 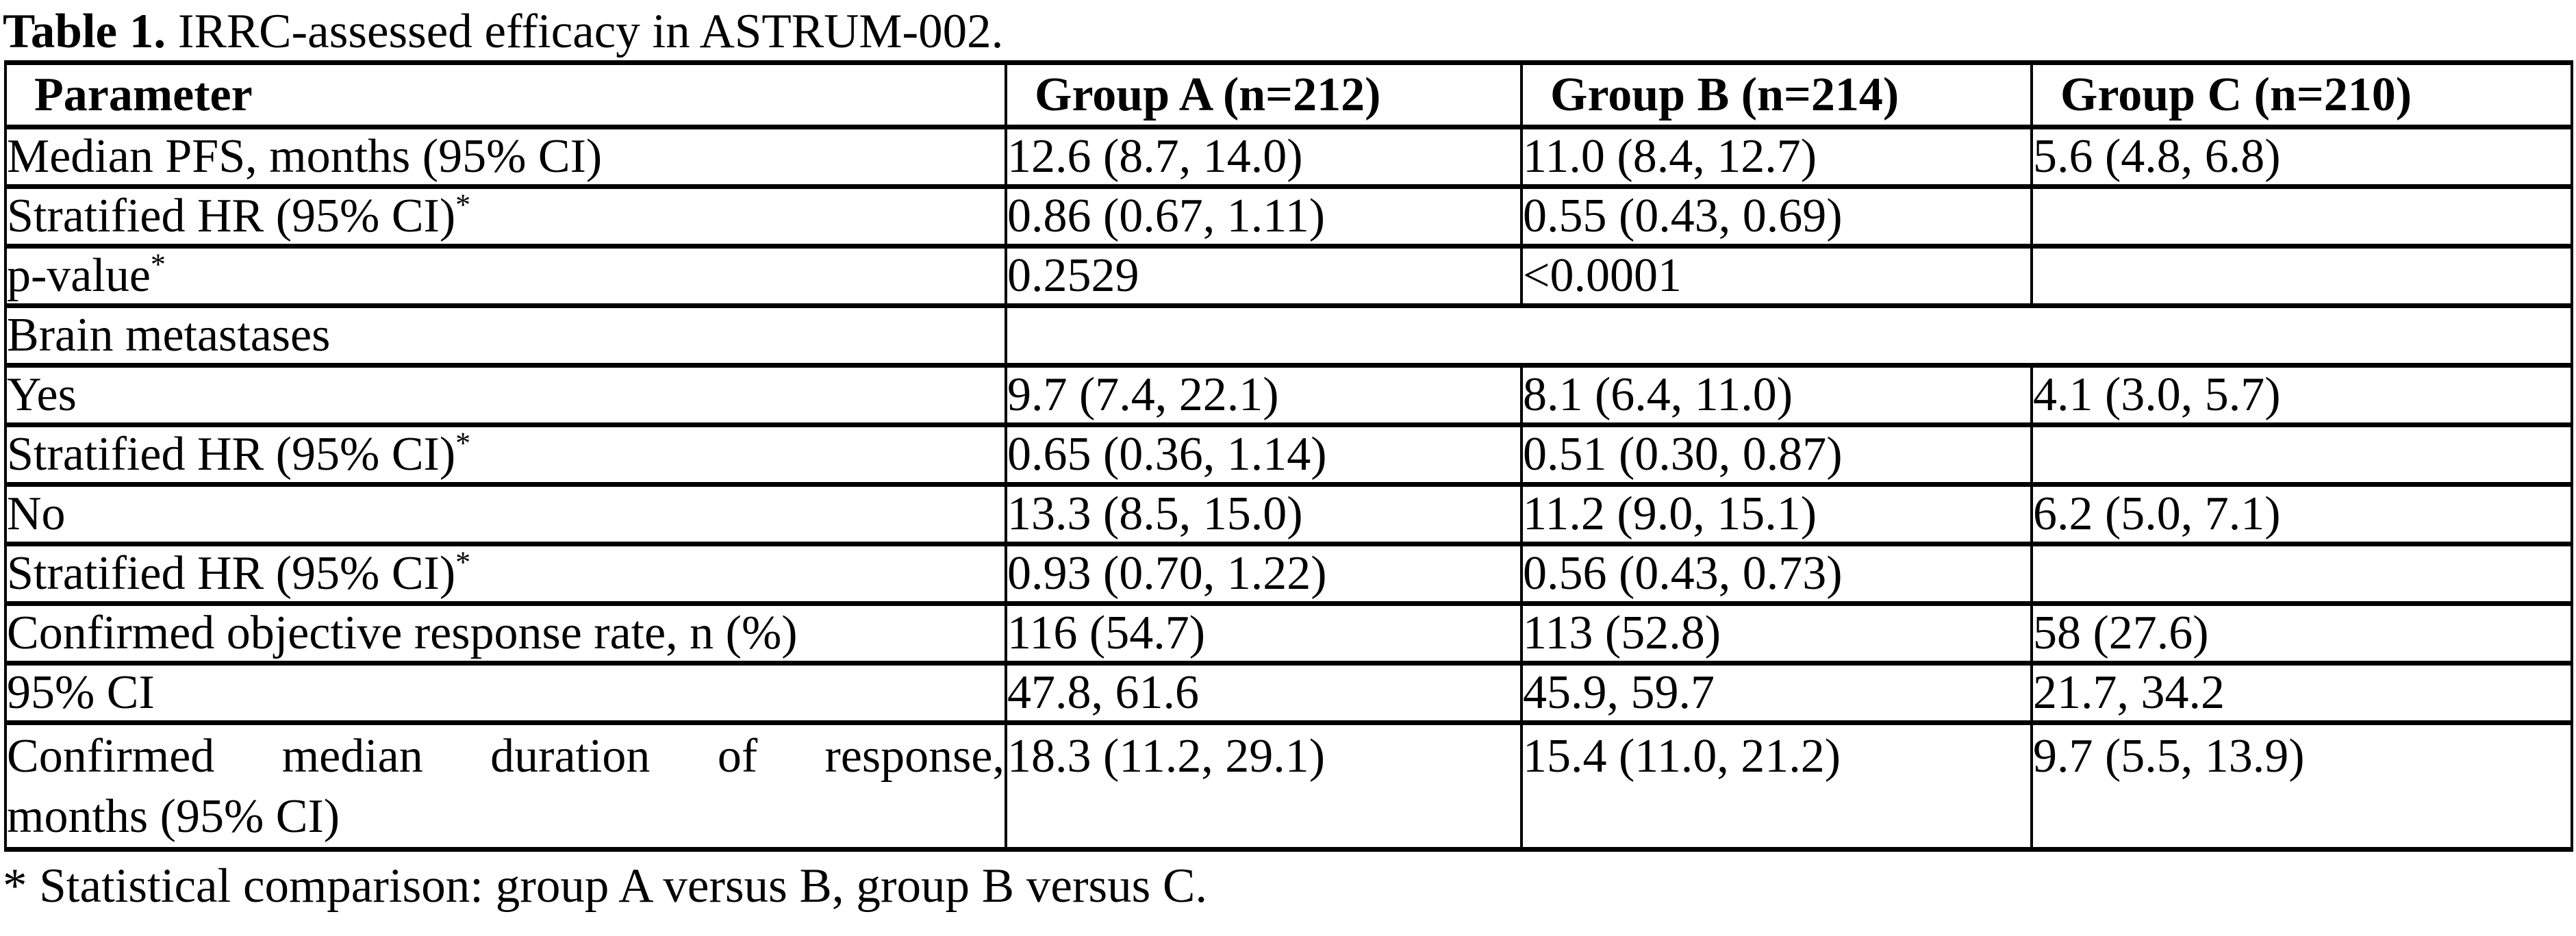 What do you see at coordinates (2301, 786) in the screenshot?
I see `value-cell: 9.7 (5.5, 13.9)` at bounding box center [2301, 786].